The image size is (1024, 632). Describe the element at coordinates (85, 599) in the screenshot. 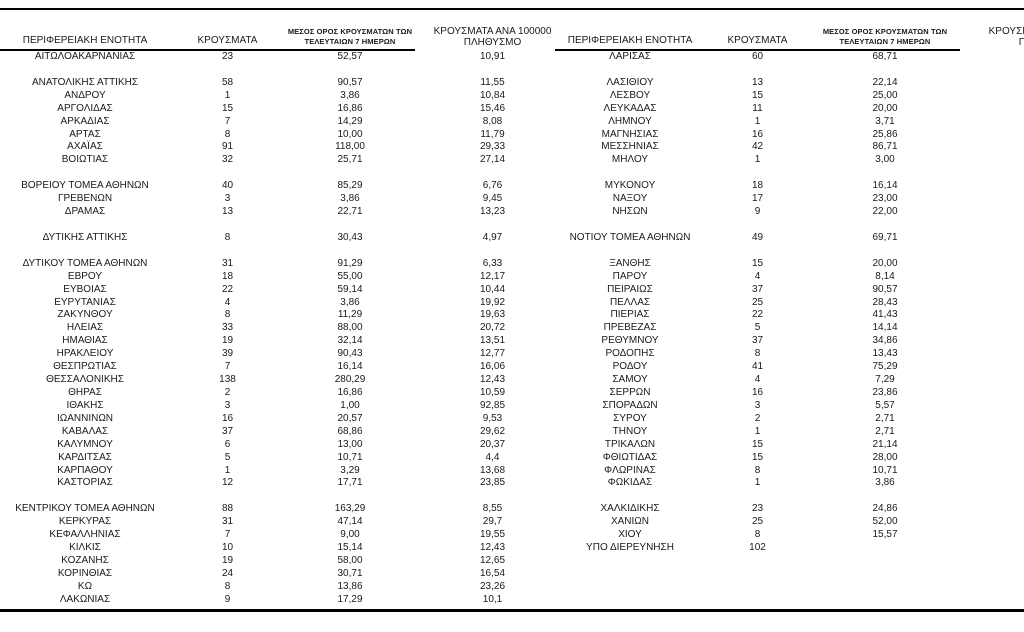

I see `region-cell: ΛΑΚΩΝΙΑΣ` at that location.